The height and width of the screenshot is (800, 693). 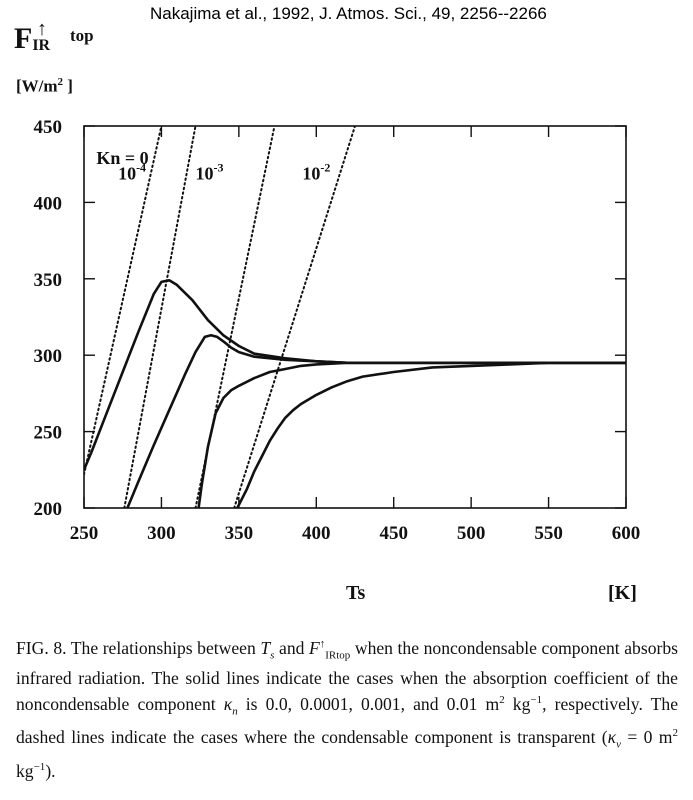 I want to click on y-unit-close: ], so click(x=68, y=86).